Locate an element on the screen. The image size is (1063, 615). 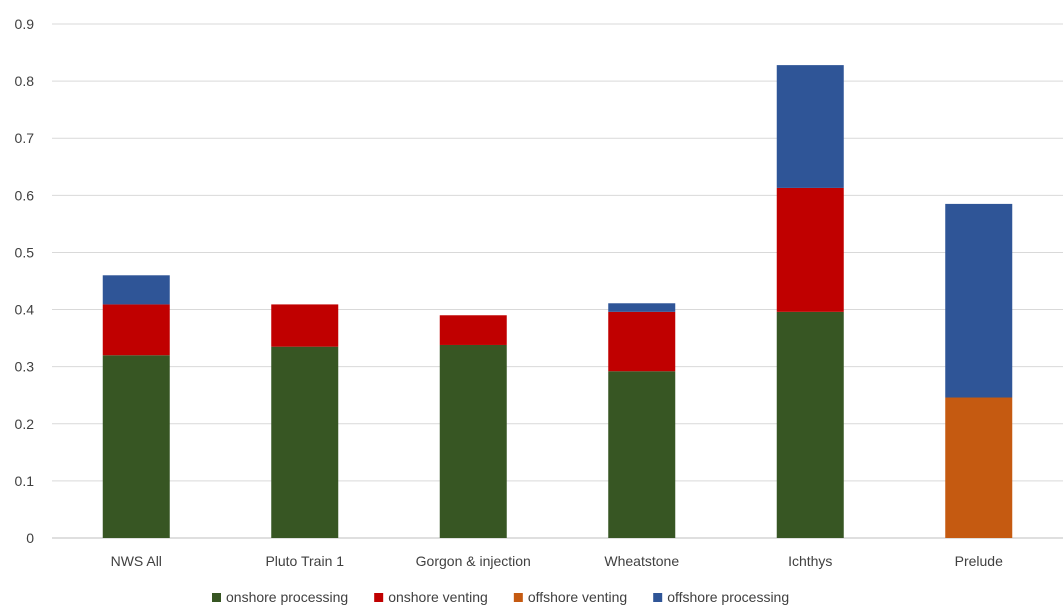
y-tick-label: 0.4 is located at coordinates (25, 310).